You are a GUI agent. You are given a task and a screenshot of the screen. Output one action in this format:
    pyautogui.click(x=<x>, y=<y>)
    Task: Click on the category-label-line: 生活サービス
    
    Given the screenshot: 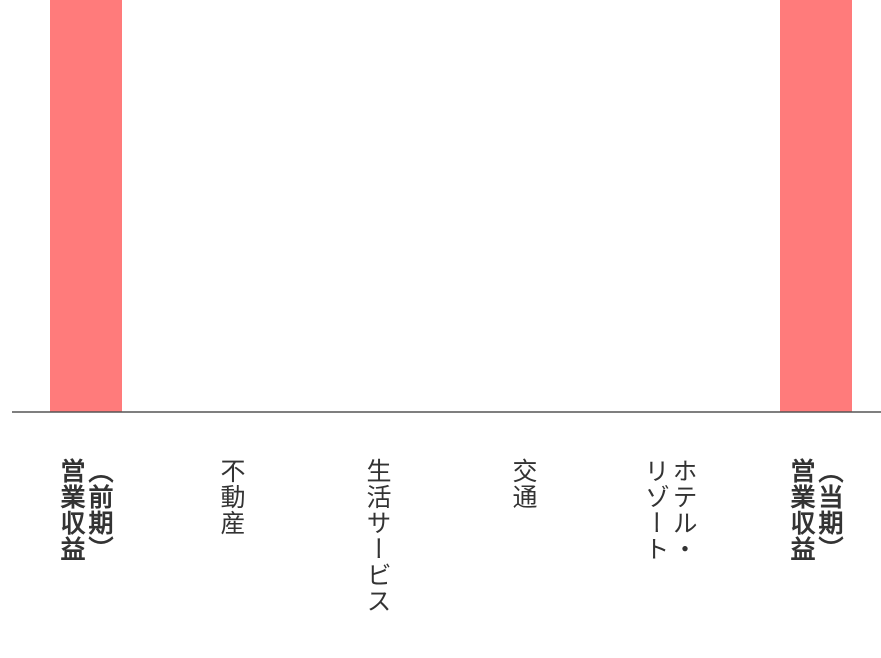 What is the action you would take?
    pyautogui.click(x=377, y=536)
    